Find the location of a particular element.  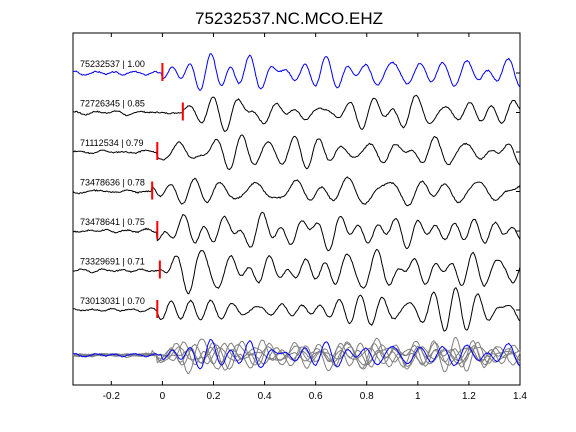

trace-label: 73478636 | 0.78 is located at coordinates (112, 183).